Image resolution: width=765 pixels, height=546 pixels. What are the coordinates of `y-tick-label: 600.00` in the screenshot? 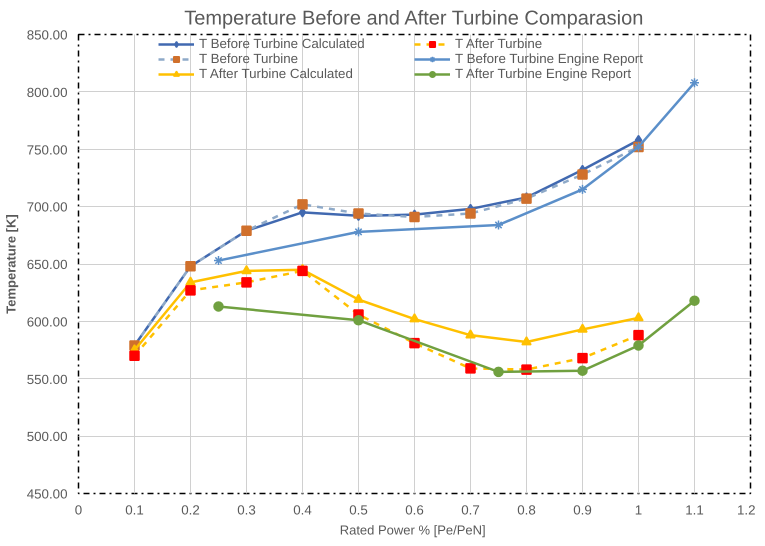 It's located at (47, 322).